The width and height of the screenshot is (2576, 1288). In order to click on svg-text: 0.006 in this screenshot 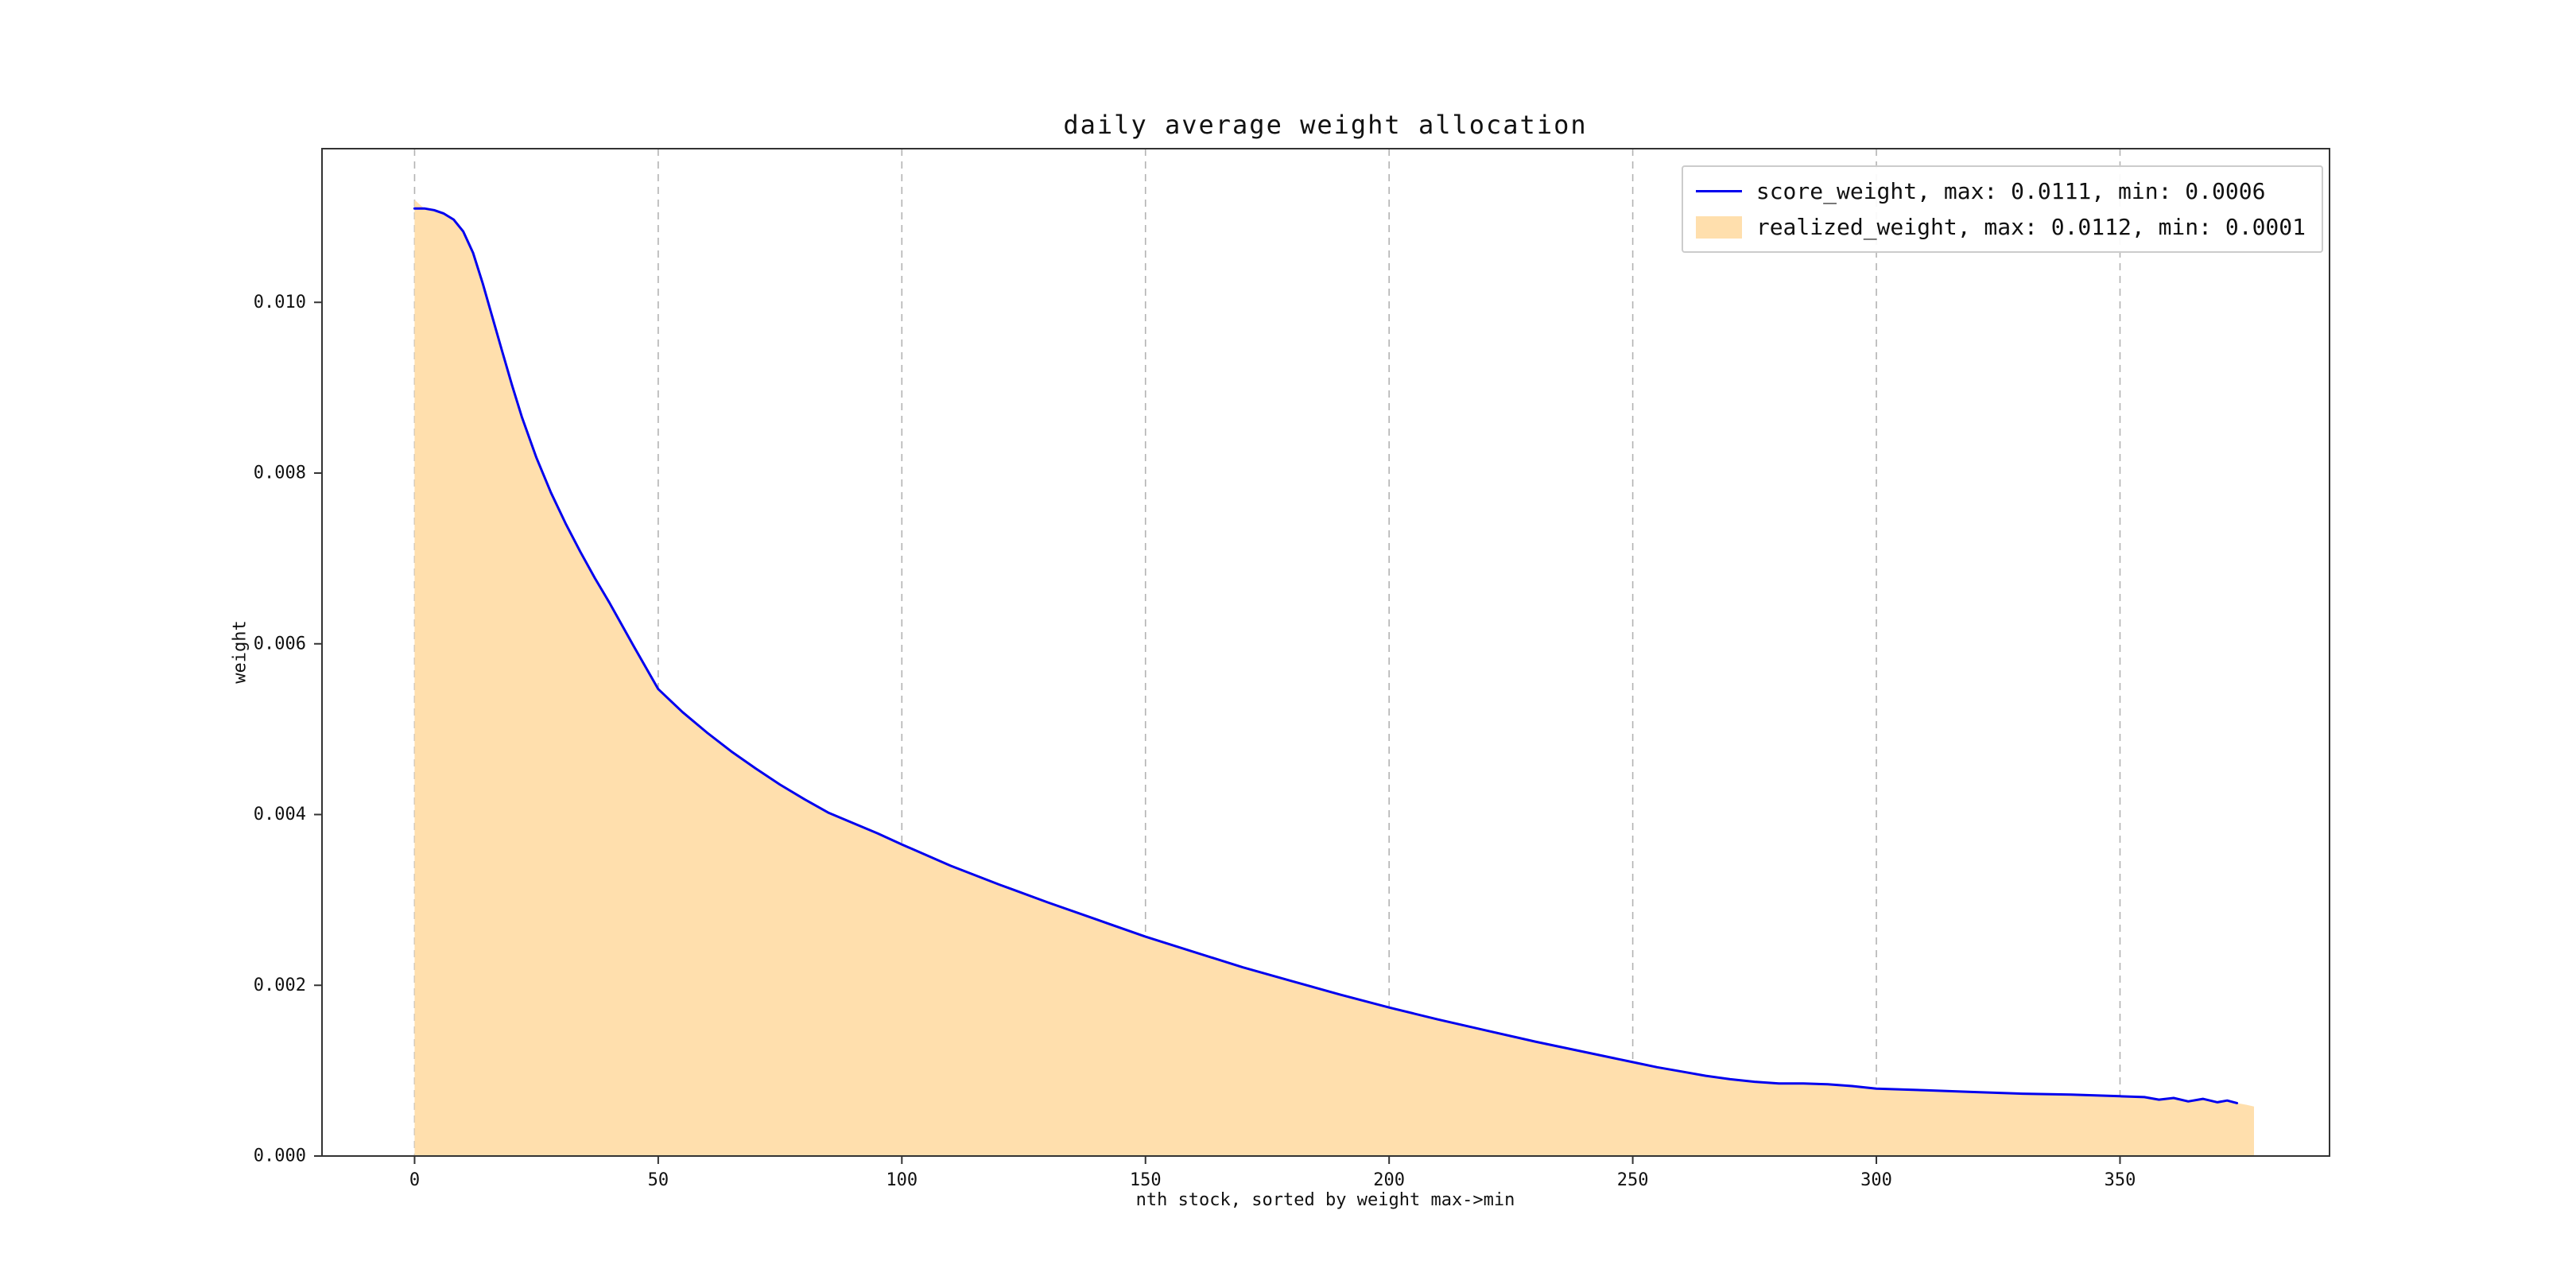, I will do `click(280, 644)`.